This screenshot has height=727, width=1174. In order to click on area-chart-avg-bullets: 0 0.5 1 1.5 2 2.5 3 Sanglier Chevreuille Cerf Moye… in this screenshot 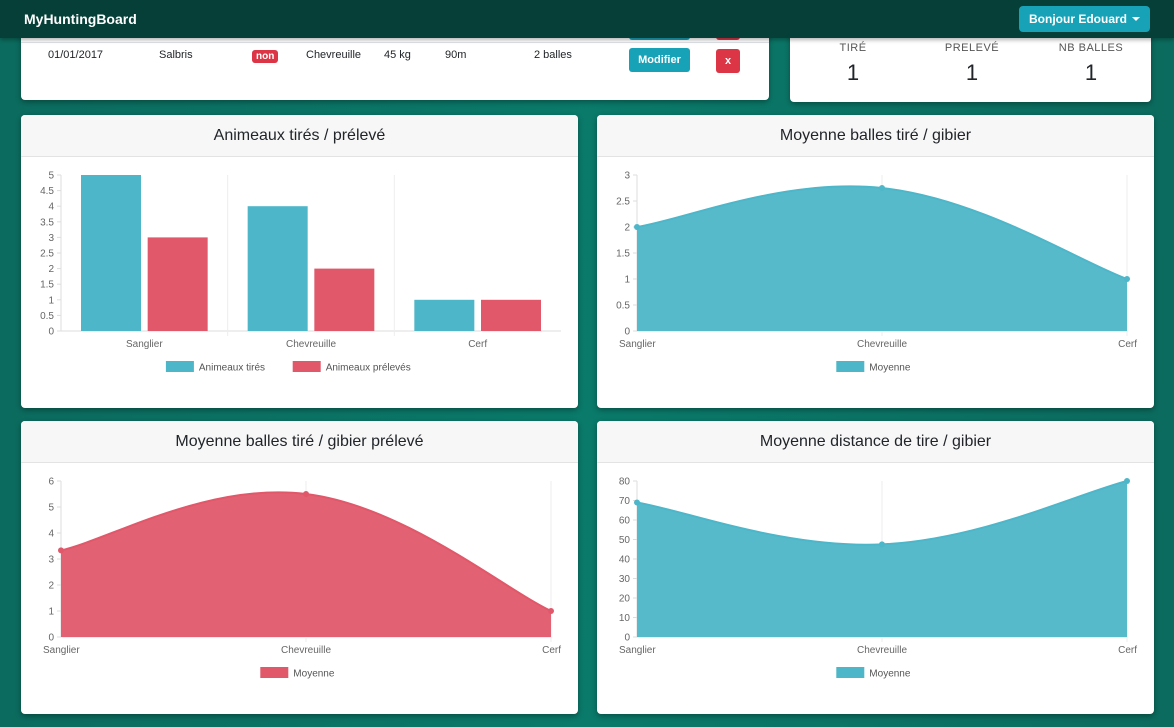, I will do `click(876, 272)`.